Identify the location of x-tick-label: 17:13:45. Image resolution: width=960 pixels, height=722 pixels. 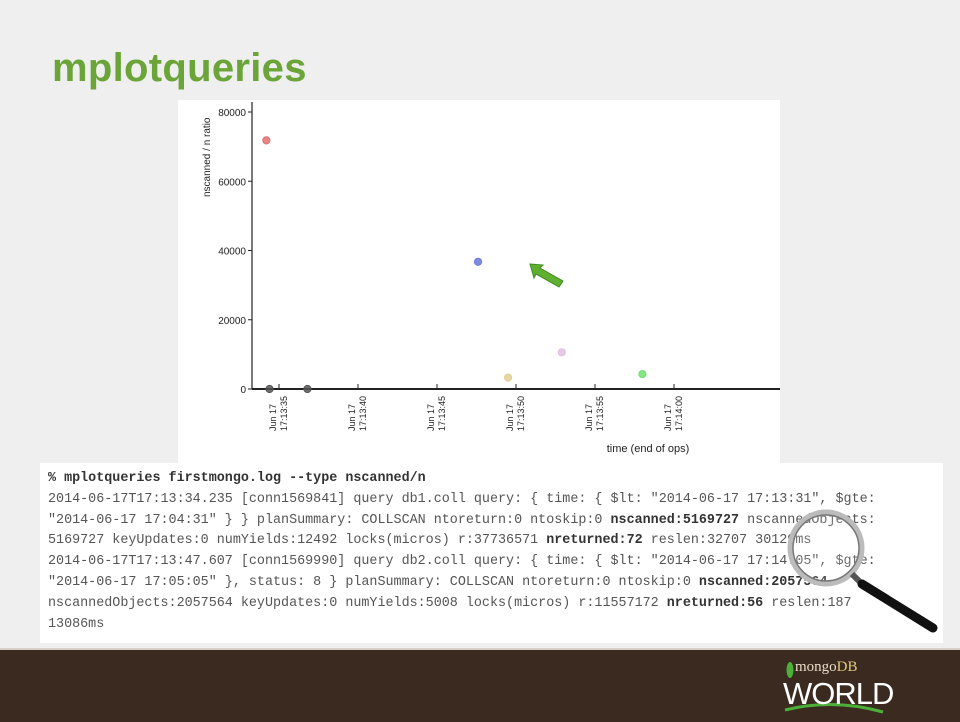
(442, 413).